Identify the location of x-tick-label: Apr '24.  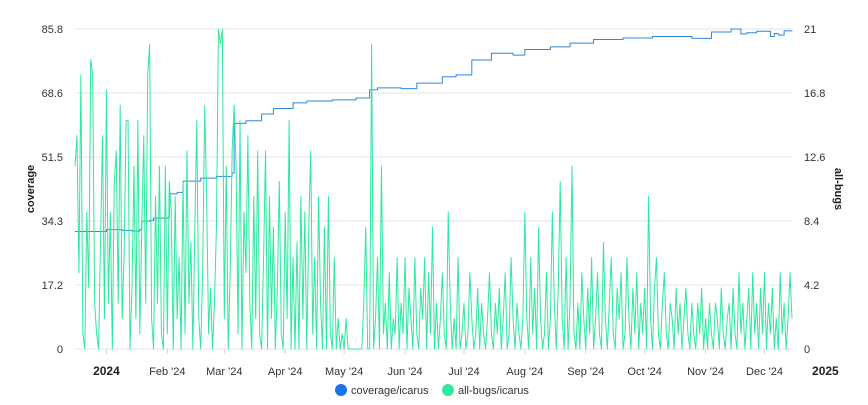
(285, 372).